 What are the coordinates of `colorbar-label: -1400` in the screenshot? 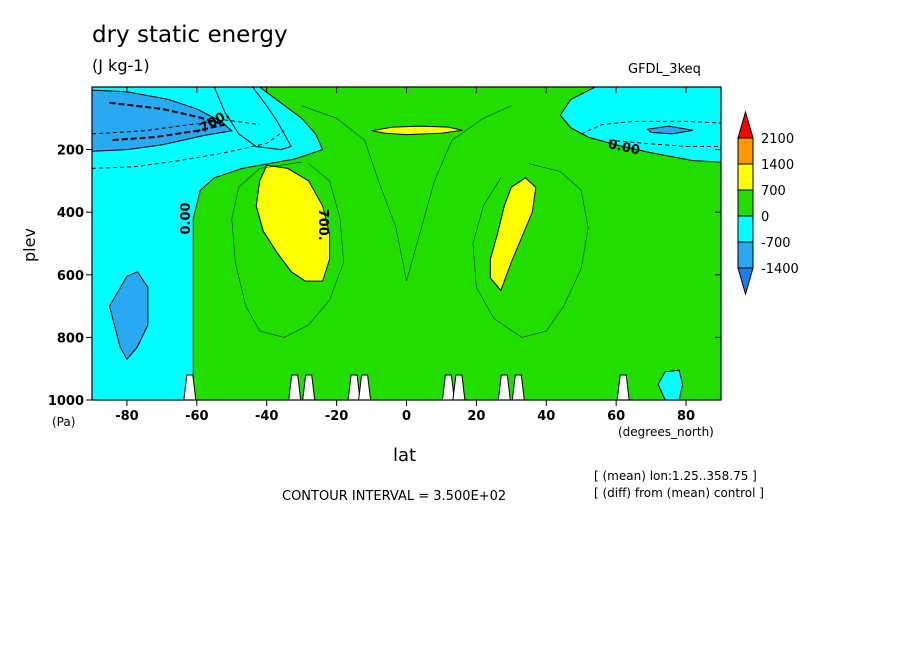 It's located at (780, 269).